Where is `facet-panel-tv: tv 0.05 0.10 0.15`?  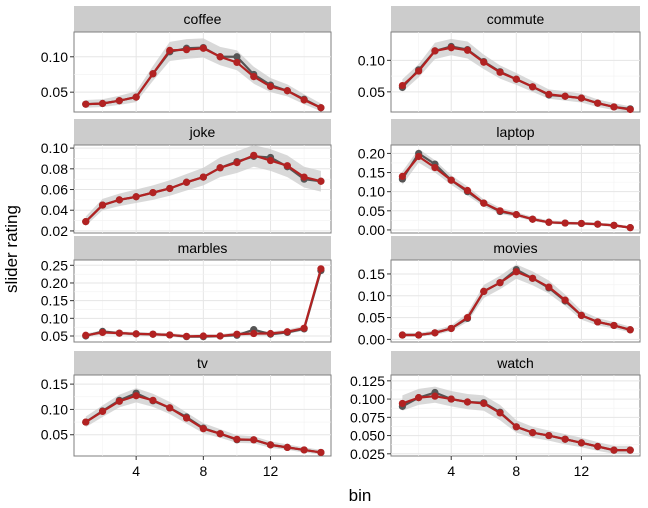
facet-panel-tv: tv 0.05 0.10 0.15 is located at coordinates (186, 404).